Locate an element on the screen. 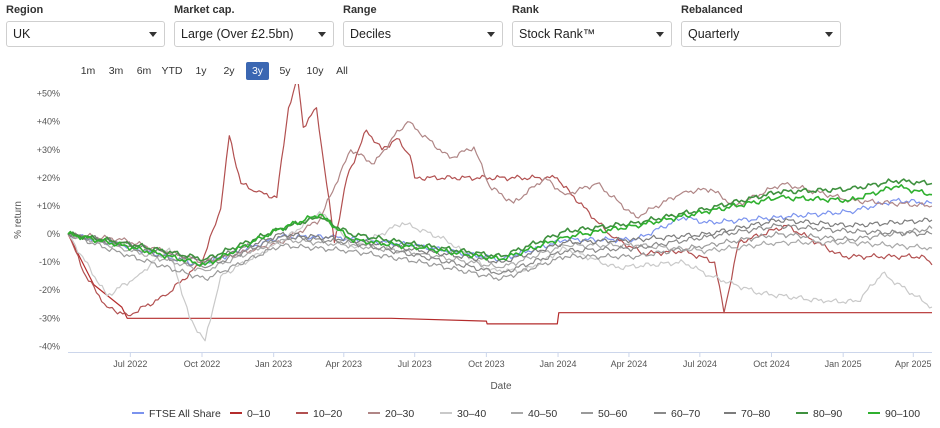 The height and width of the screenshot is (428, 940). legend-item-80-90: 80–90 is located at coordinates (819, 414).